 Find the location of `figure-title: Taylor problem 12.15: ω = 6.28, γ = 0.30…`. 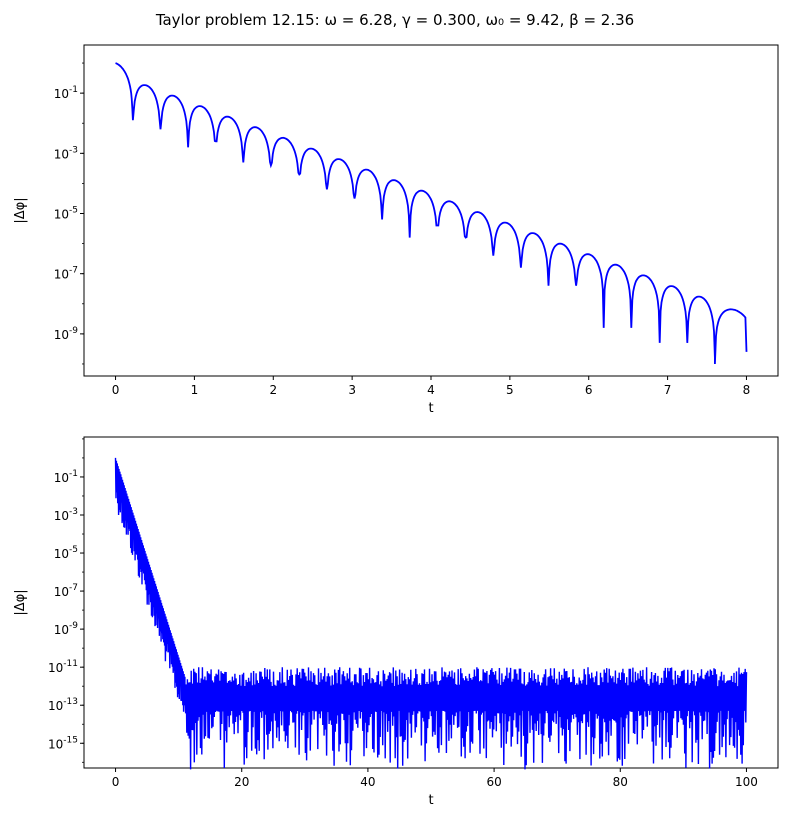

figure-title: Taylor problem 12.15: ω = 6.28, γ = 0.30… is located at coordinates (394, 20).